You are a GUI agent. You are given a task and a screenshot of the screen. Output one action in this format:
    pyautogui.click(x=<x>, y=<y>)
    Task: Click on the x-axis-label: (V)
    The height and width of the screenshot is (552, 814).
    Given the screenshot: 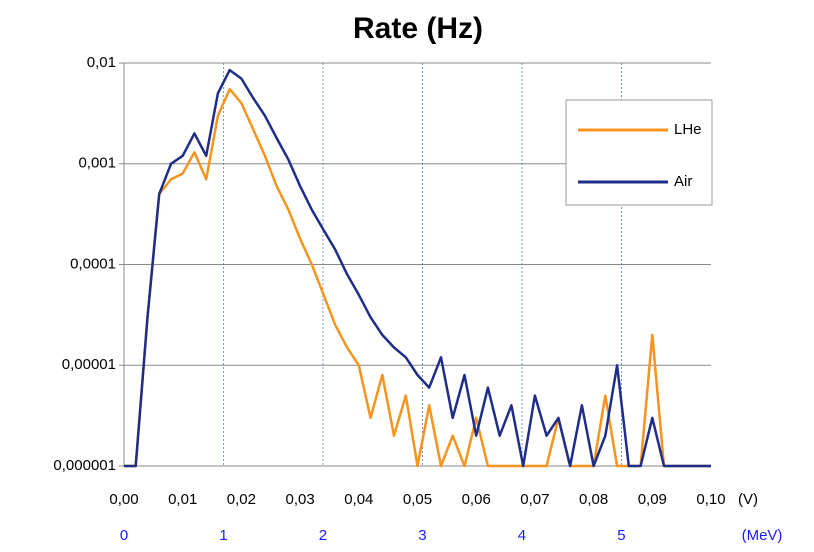 What is the action you would take?
    pyautogui.click(x=748, y=499)
    